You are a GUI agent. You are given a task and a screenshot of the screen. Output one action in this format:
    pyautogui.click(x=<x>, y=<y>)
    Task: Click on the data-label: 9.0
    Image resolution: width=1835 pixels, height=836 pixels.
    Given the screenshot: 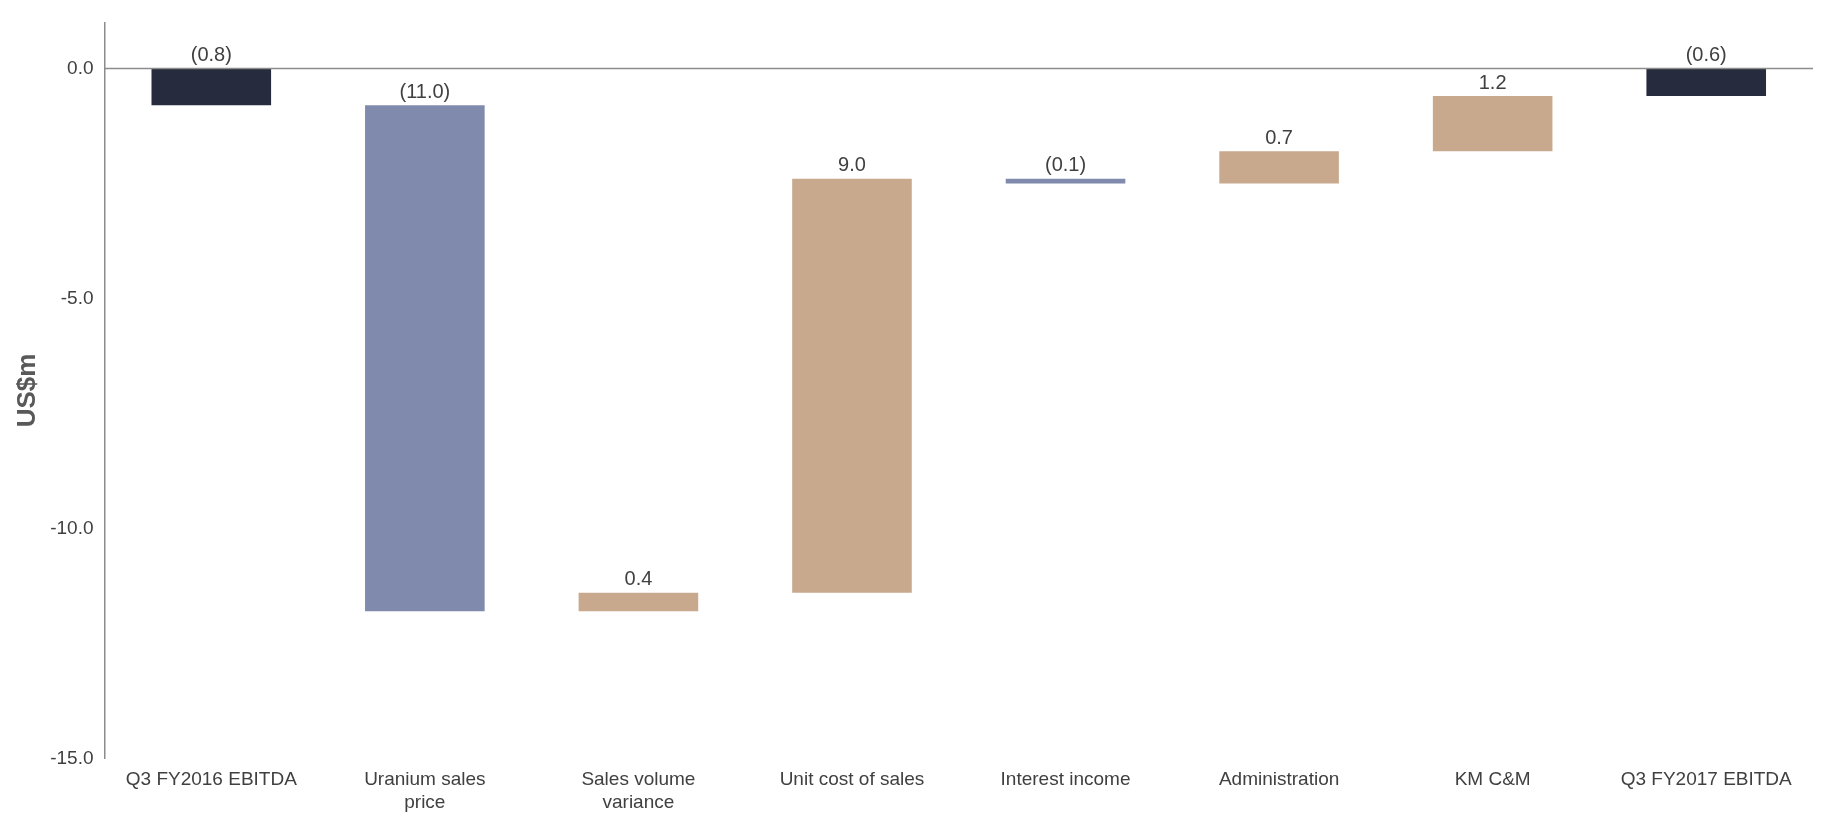 What is the action you would take?
    pyautogui.click(x=852, y=164)
    